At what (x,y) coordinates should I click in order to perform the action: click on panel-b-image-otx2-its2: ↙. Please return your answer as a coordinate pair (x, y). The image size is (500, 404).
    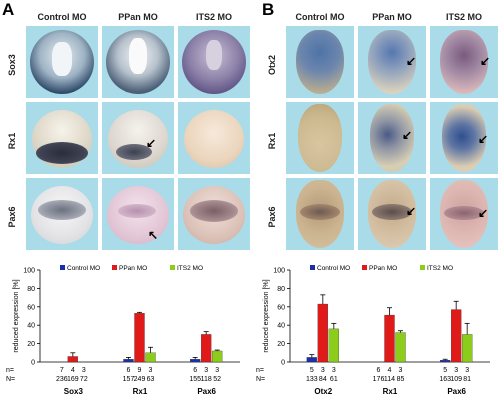
    Looking at the image, I should click on (464, 62).